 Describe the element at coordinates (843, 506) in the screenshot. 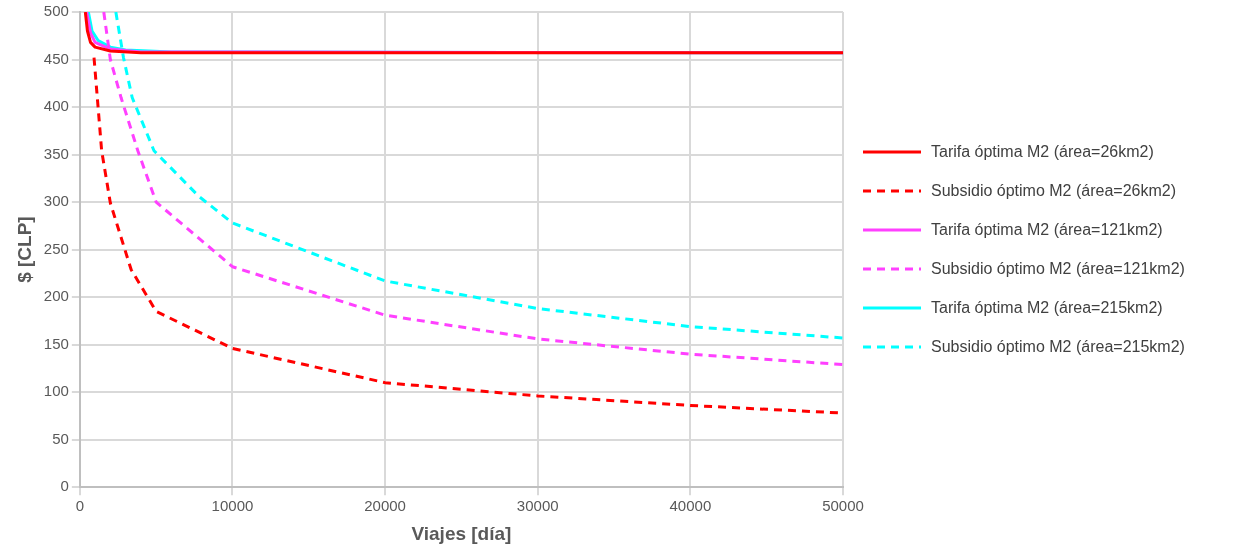

I see `x-tick-label: 50000` at that location.